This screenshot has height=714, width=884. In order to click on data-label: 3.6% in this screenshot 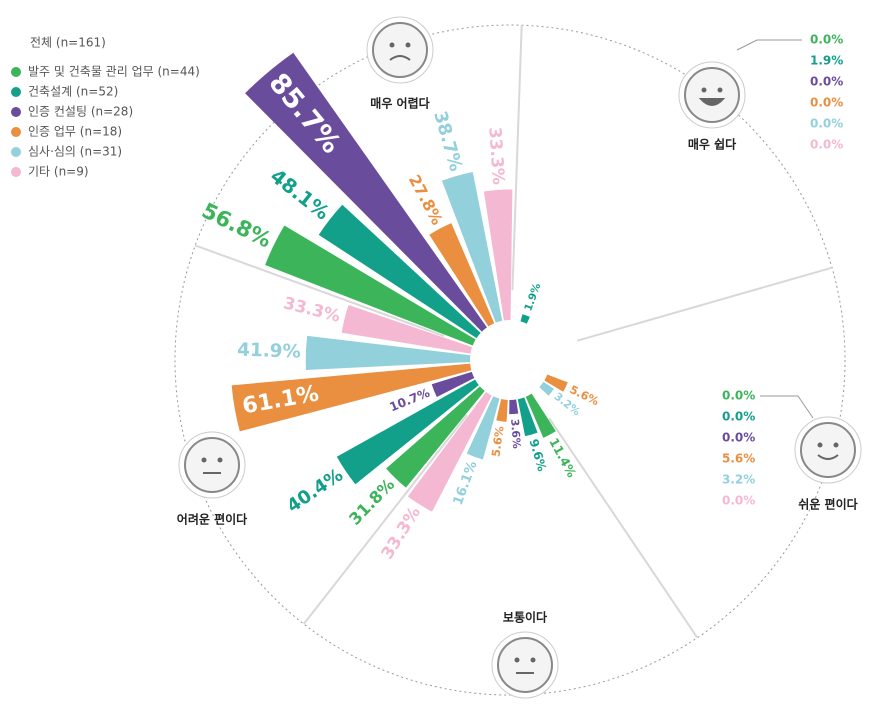, I will do `click(515, 433)`.